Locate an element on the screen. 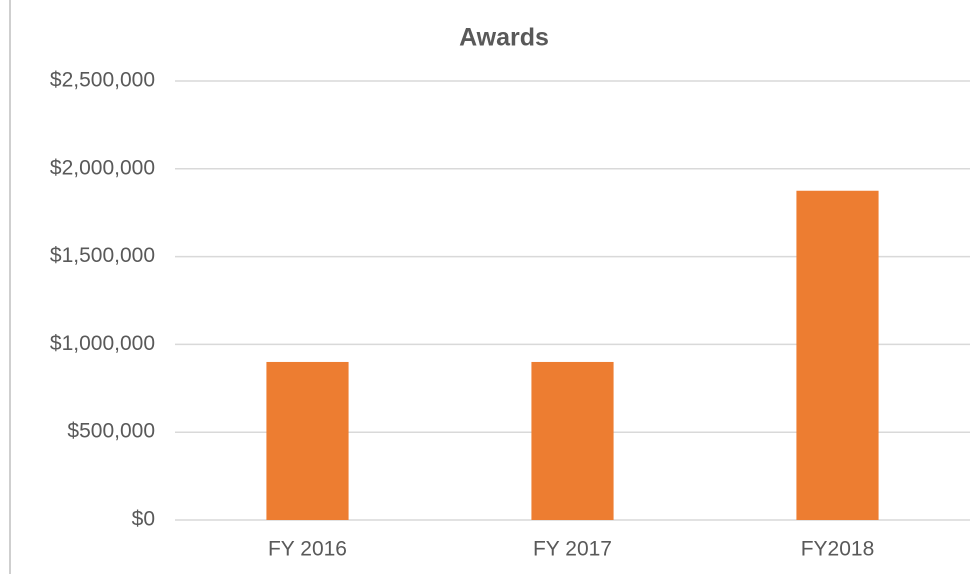 This screenshot has height=574, width=977. x-tick-label: FY 2016 is located at coordinates (307, 549).